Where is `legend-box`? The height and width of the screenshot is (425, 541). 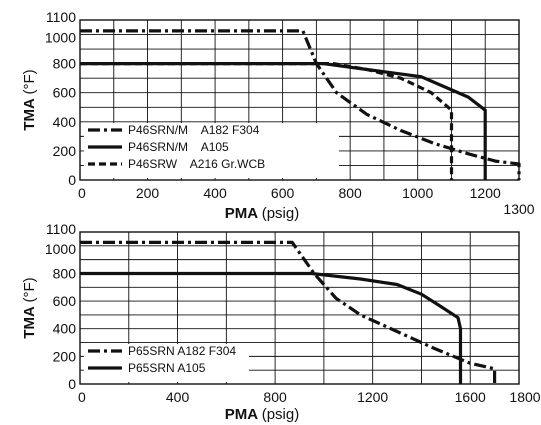
legend-box is located at coordinates (211, 150).